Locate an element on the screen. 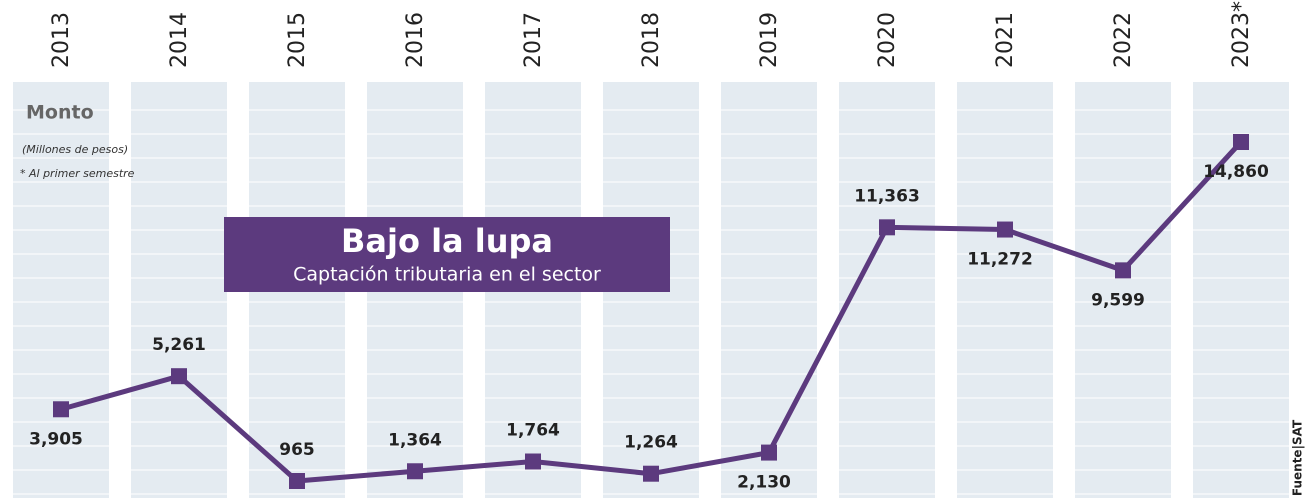 This screenshot has height=498, width=1306. x-tick-label: 2019 is located at coordinates (769, 40).